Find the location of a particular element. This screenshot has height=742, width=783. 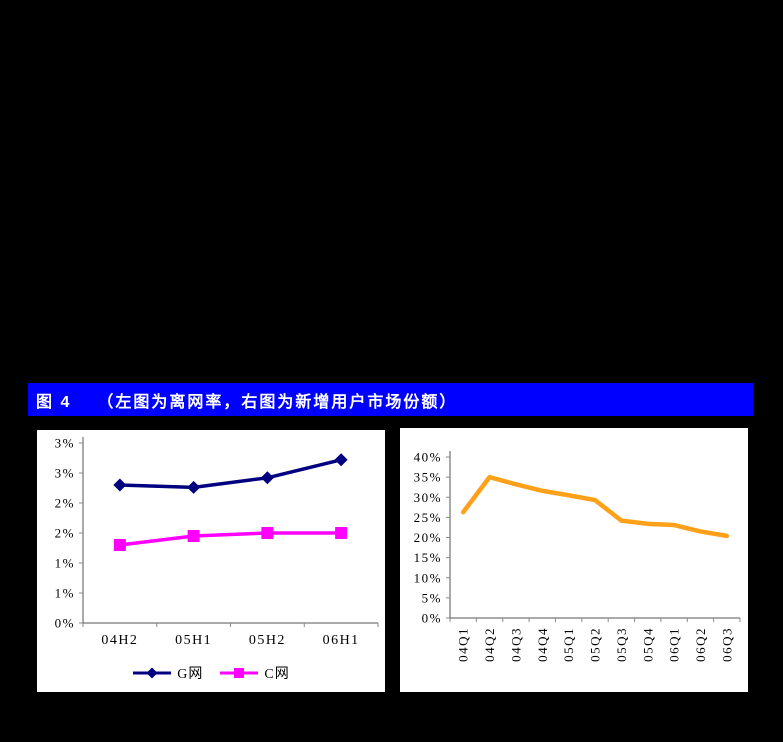

x-category-label: 05H1 is located at coordinates (193, 640).